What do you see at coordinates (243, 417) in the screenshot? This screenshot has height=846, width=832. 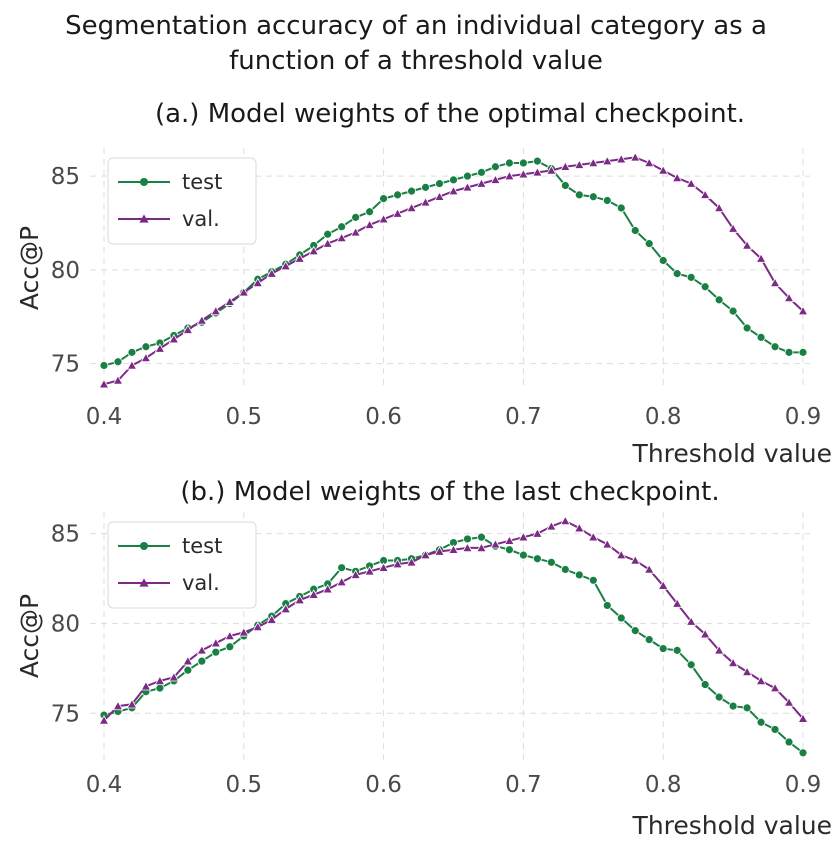 I see `x-tick-label: 0.5` at bounding box center [243, 417].